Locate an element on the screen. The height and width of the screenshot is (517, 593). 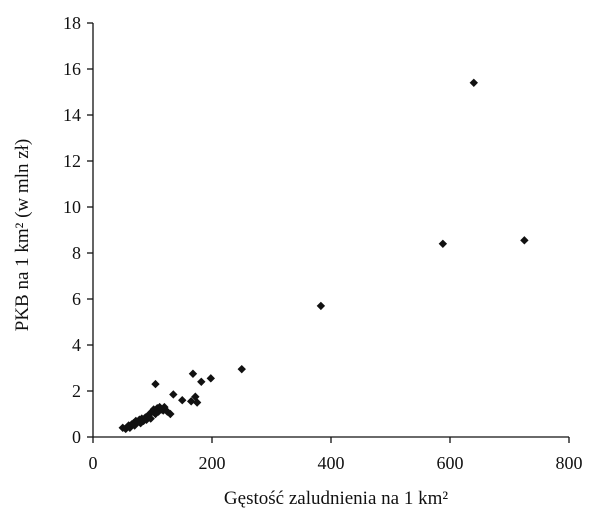
y-tick-label: 16 is located at coordinates (72, 69).